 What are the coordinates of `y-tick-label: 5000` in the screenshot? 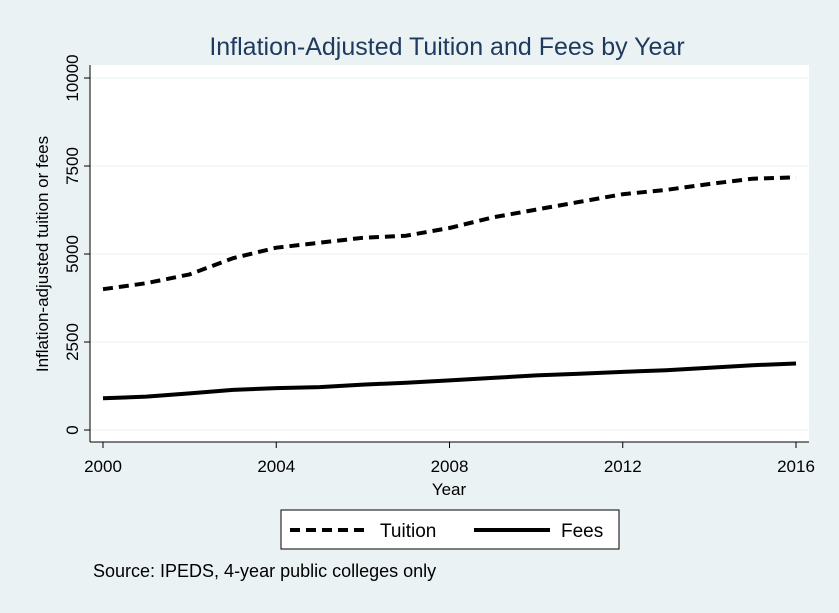 It's located at (72, 254).